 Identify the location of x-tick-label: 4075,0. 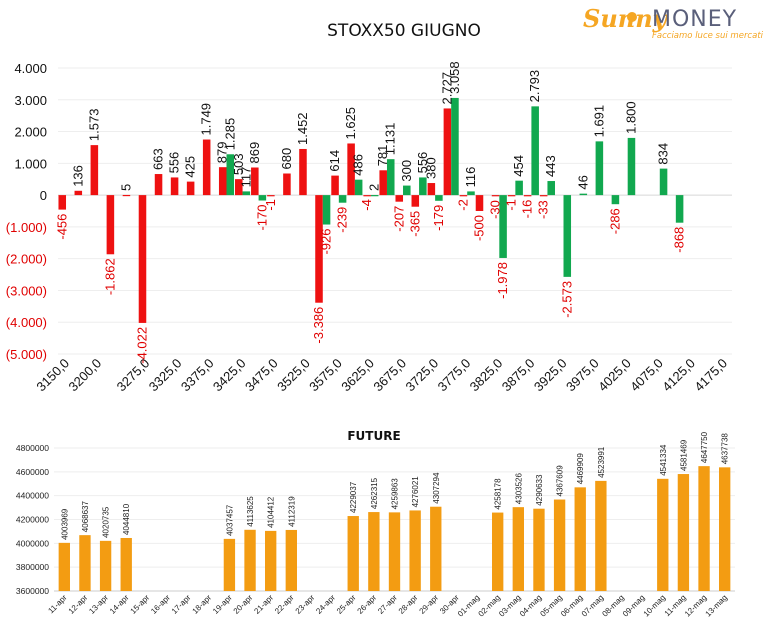
(646, 375).